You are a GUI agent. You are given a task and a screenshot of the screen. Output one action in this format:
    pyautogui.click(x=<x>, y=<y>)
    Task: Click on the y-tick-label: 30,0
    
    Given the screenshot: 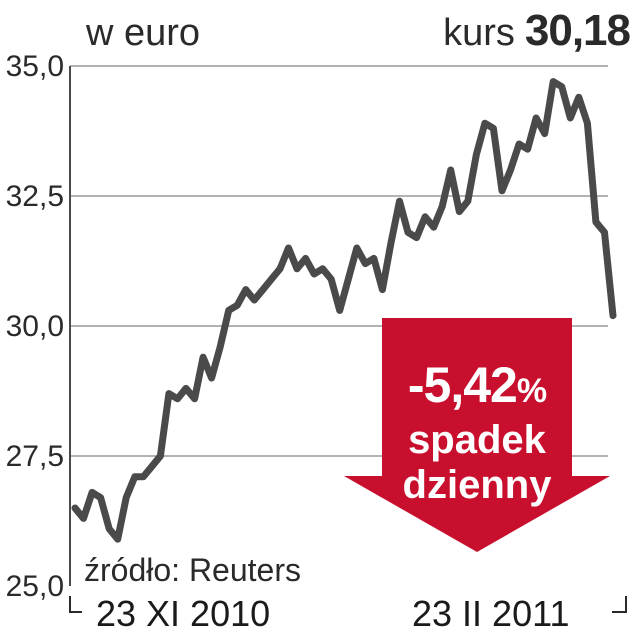 What is the action you would take?
    pyautogui.click(x=35, y=326)
    